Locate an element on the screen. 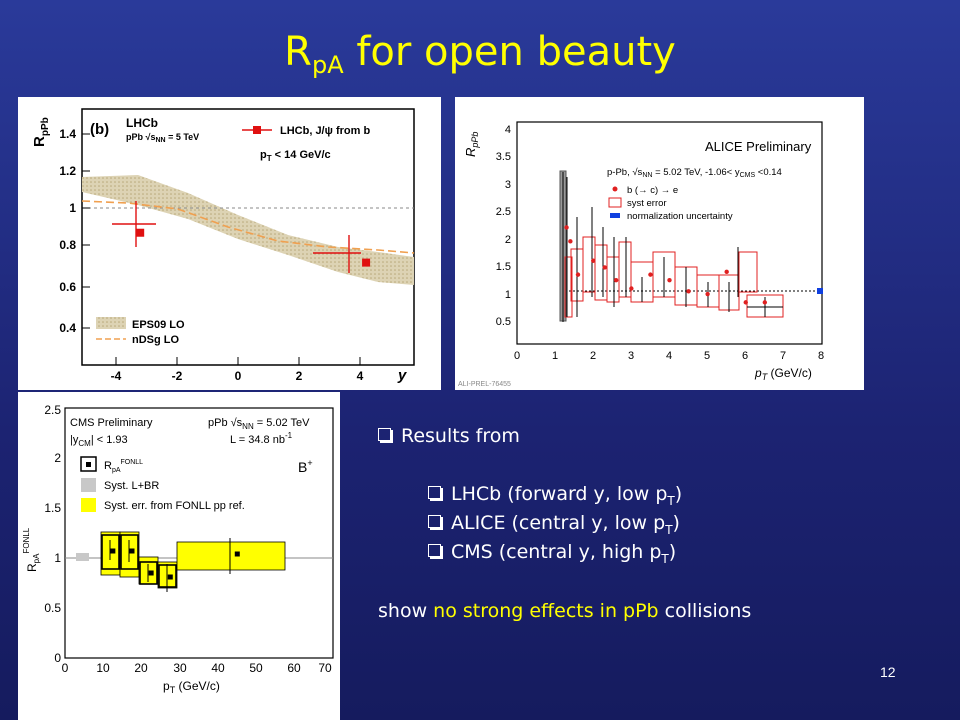 The height and width of the screenshot is (720, 960). alice-ytick: 4 is located at coordinates (508, 130).